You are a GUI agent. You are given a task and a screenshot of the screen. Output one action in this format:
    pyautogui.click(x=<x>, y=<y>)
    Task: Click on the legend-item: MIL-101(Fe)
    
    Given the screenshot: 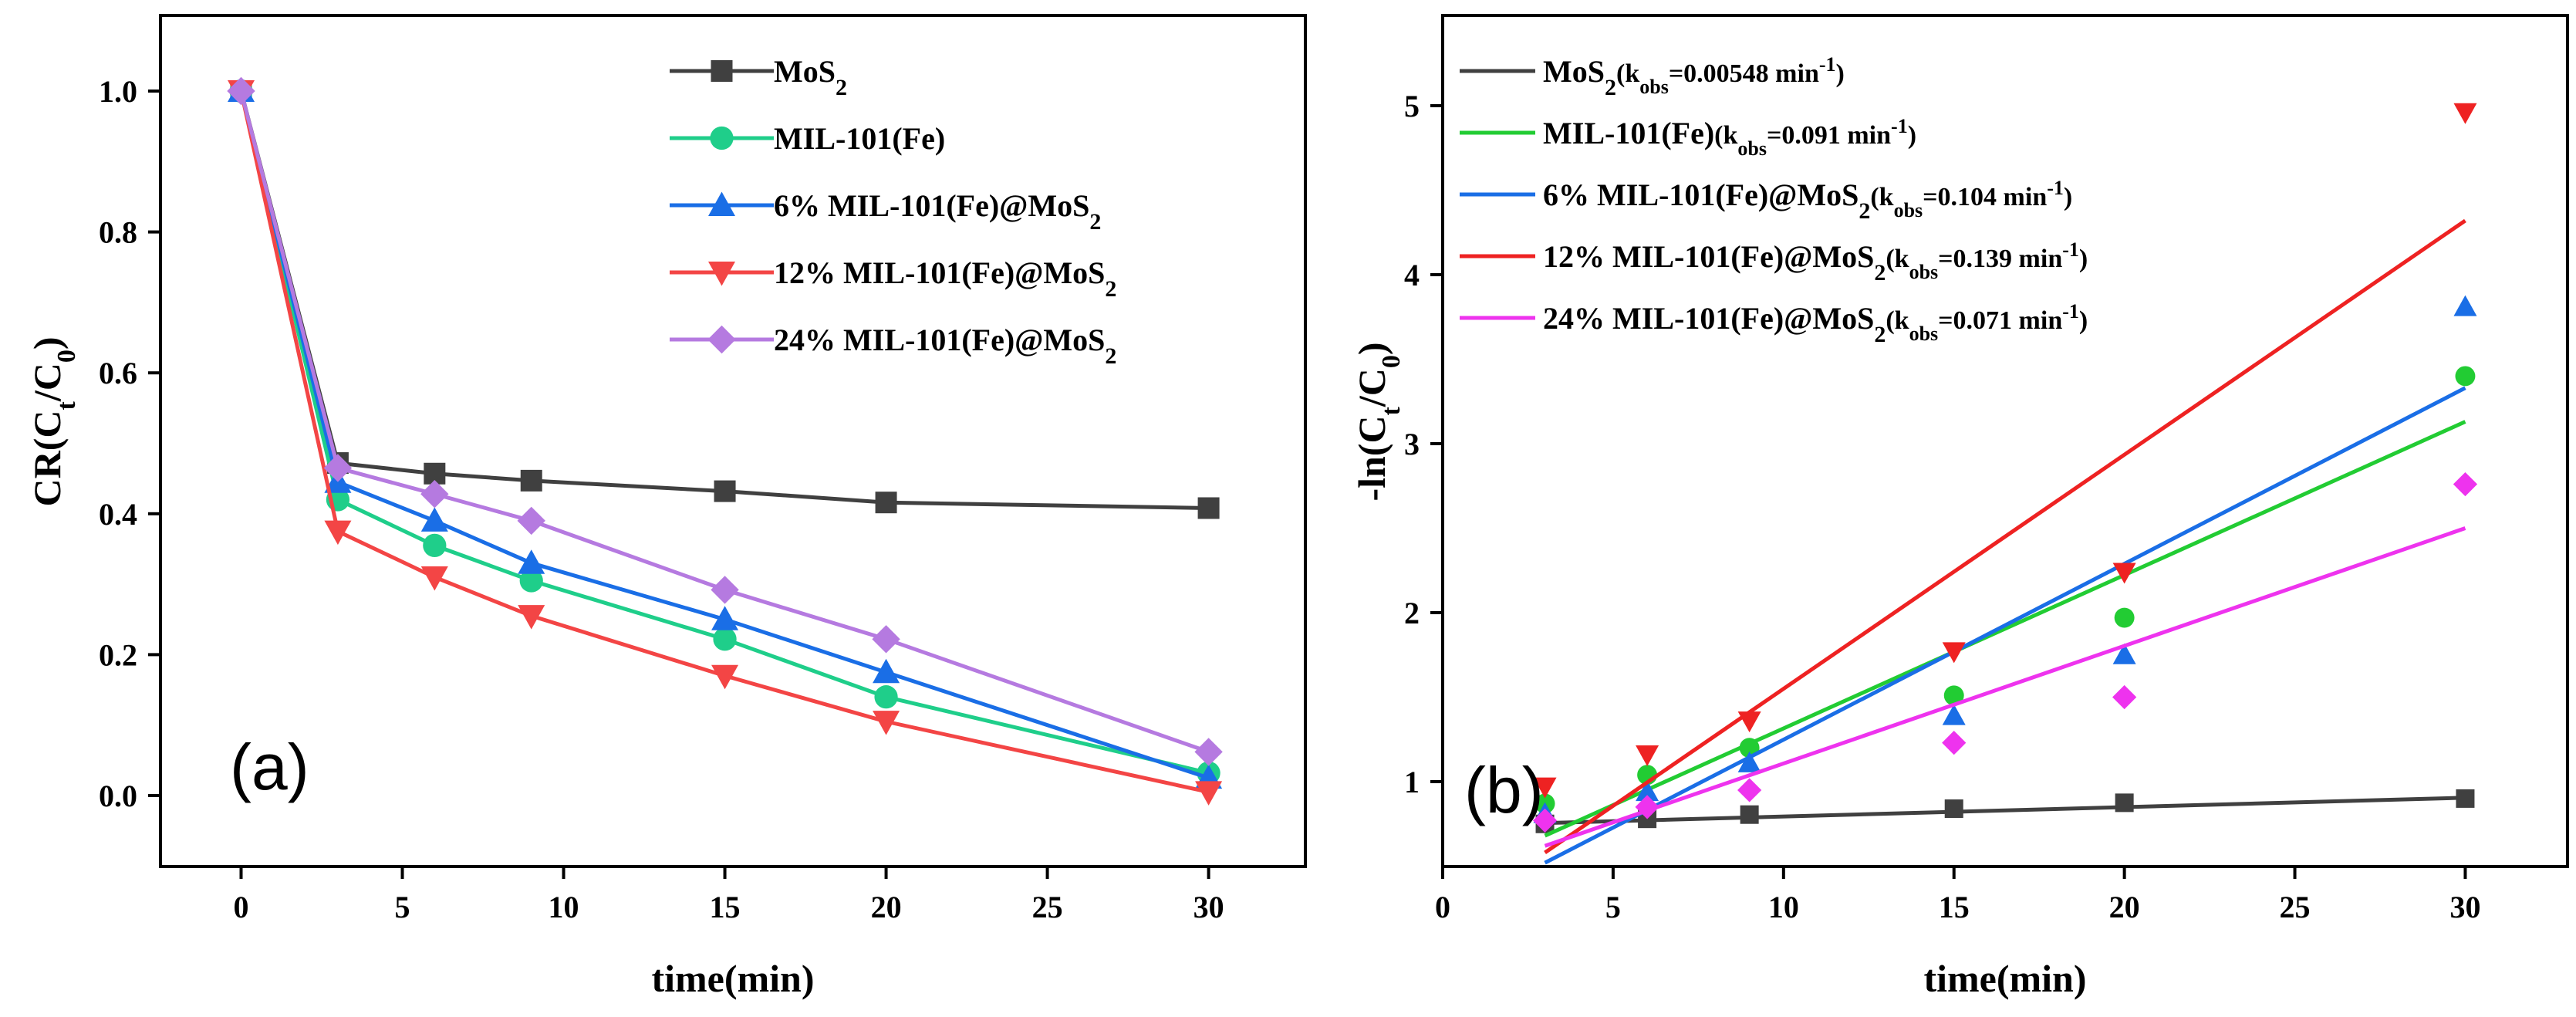 What is the action you would take?
    pyautogui.click(x=807, y=138)
    